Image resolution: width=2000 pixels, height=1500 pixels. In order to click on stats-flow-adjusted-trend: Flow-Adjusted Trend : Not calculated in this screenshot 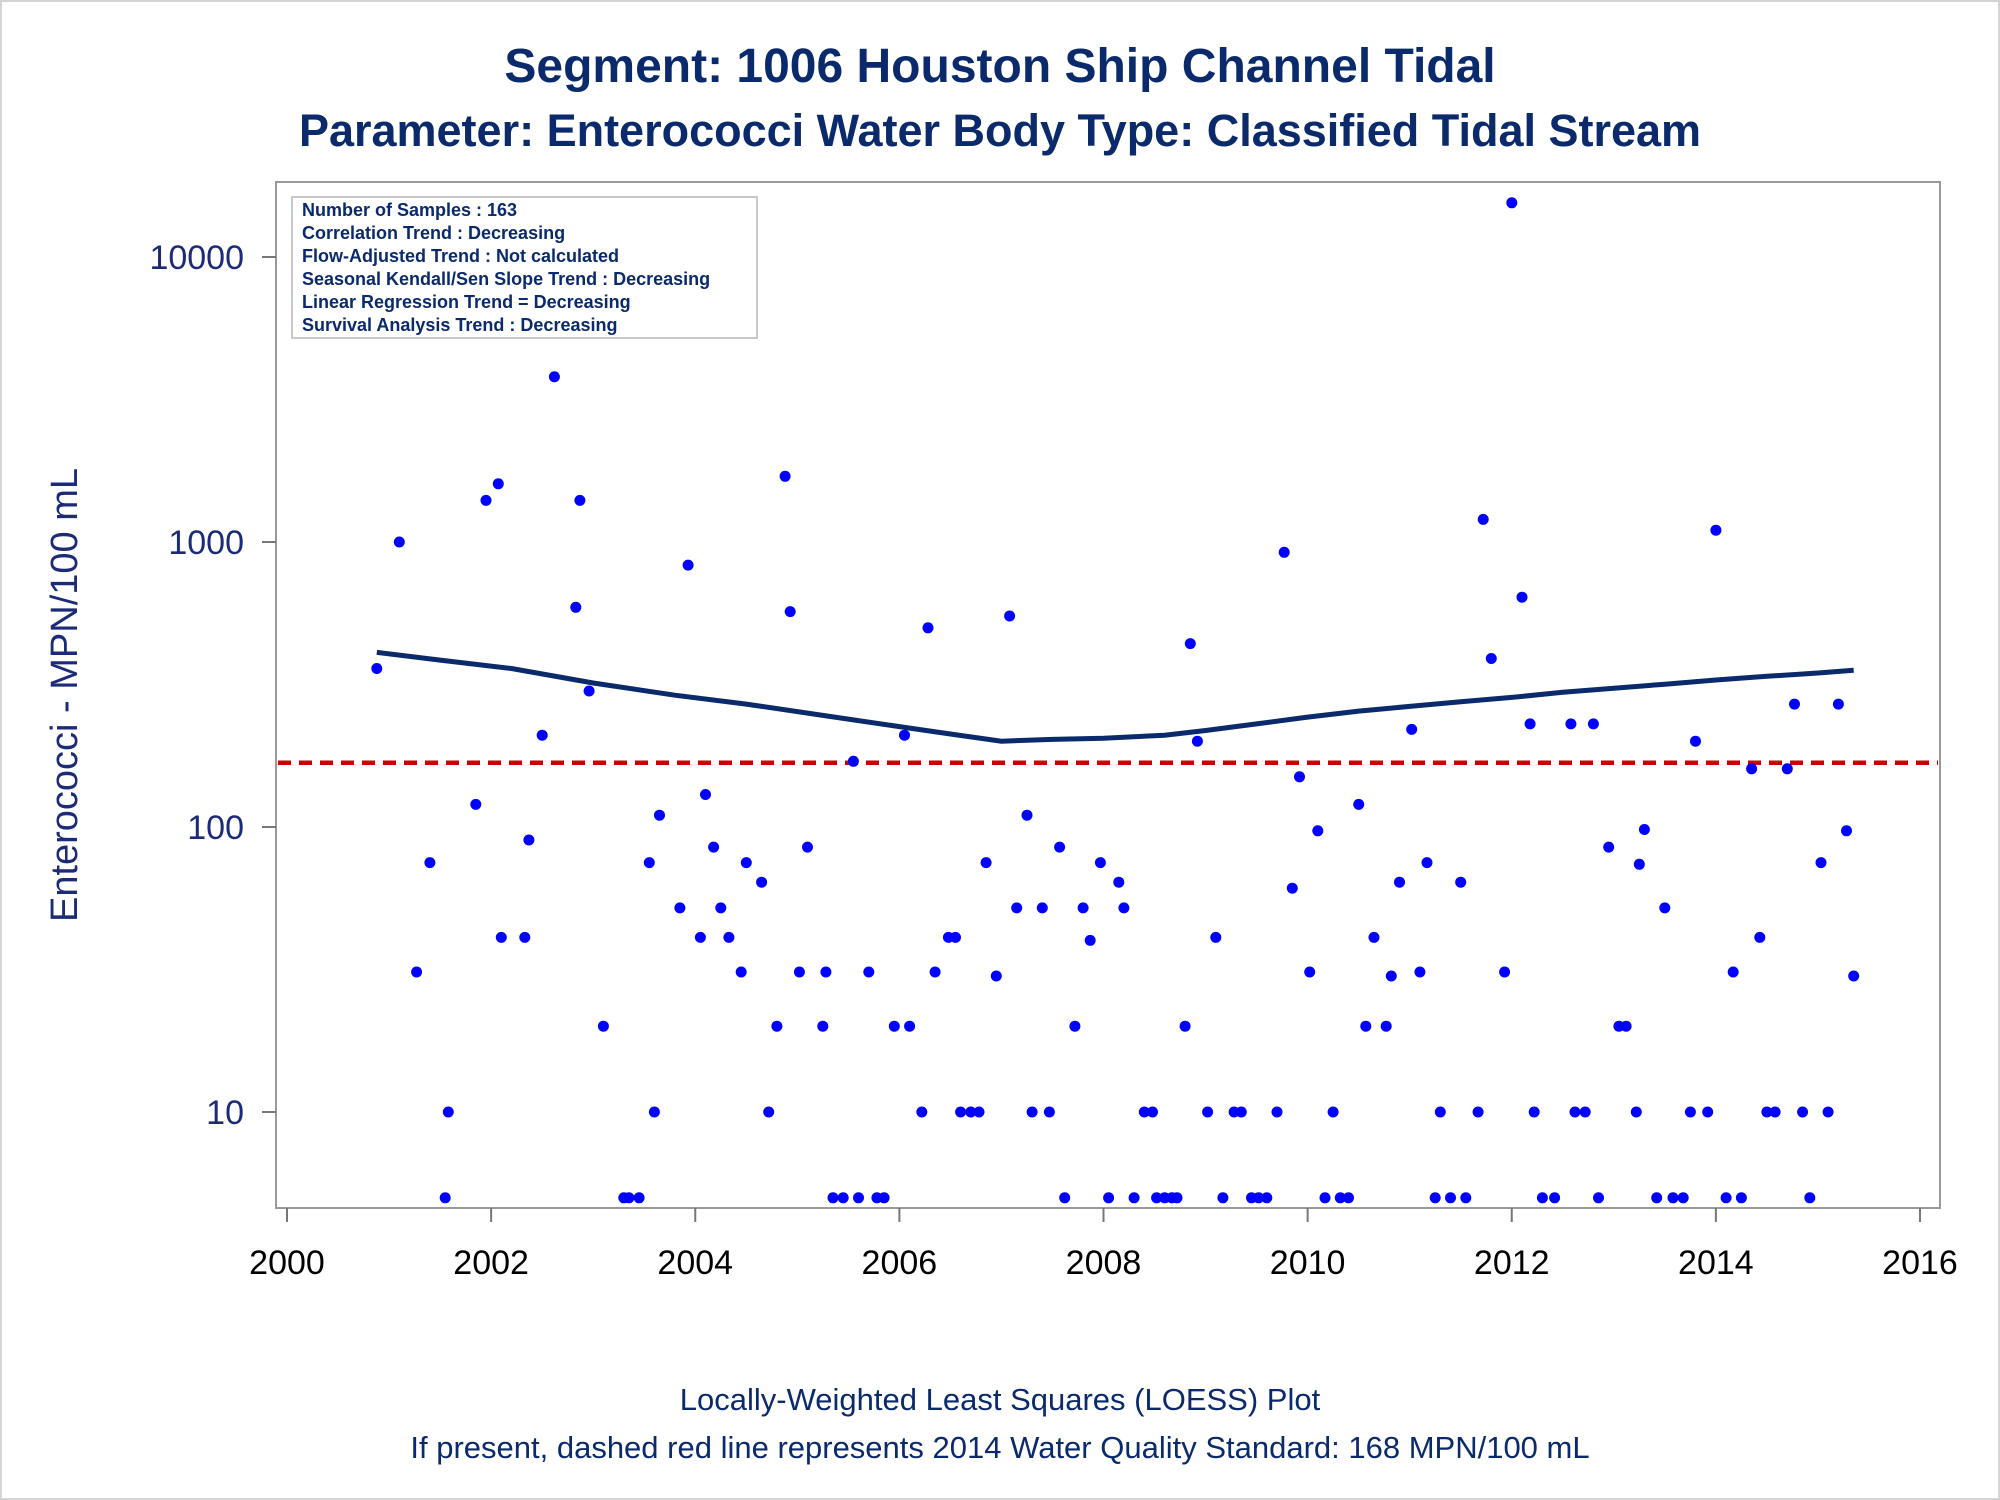, I will do `click(460, 256)`.